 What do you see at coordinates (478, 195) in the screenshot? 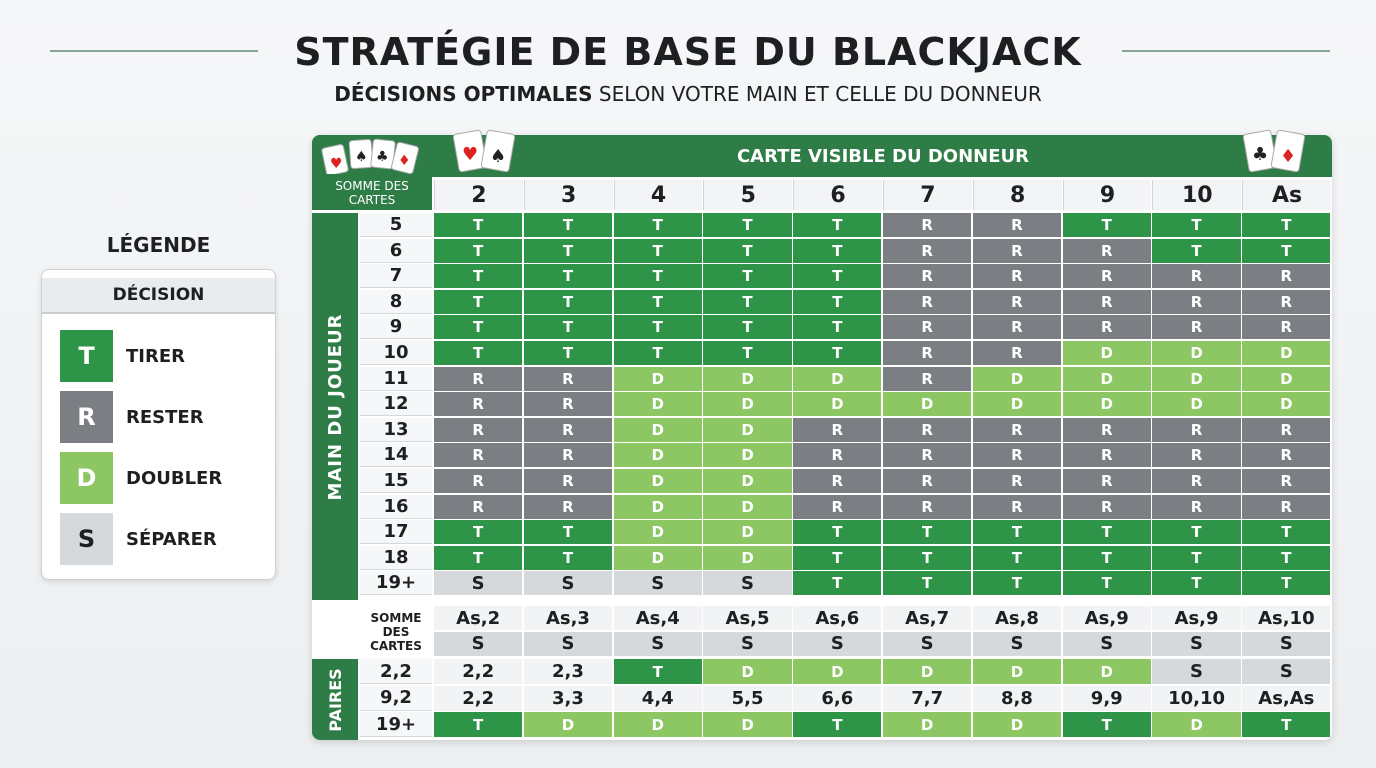
I see `column-header: 2` at bounding box center [478, 195].